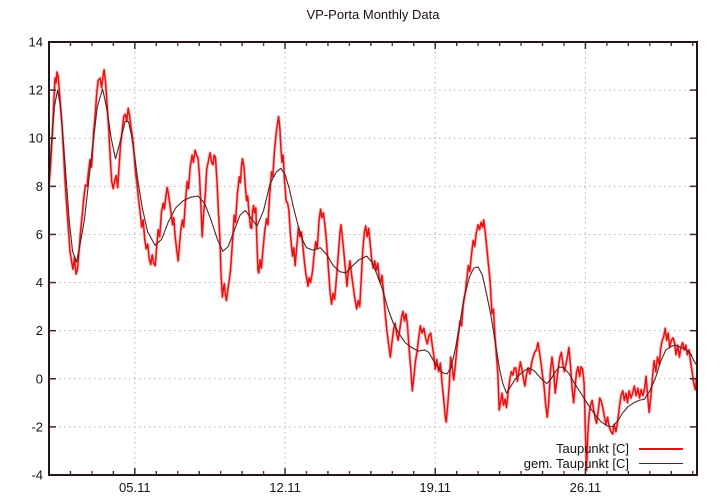  I want to click on y-tick-label: -2, so click(37, 426).